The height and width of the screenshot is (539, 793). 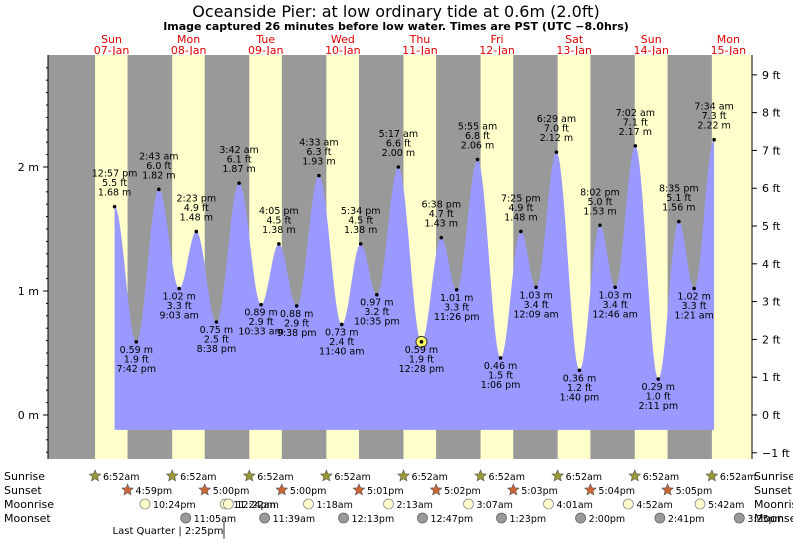 I want to click on left-axis-tick-label: 1 m, so click(x=28, y=291).